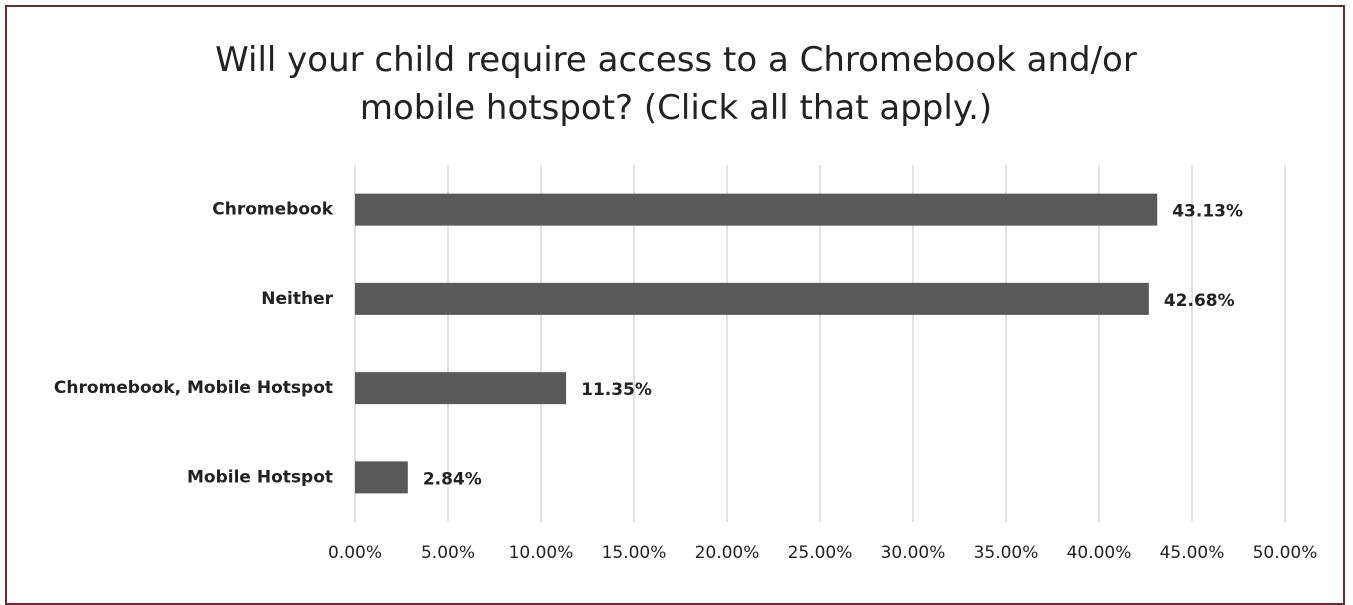  Describe the element at coordinates (913, 553) in the screenshot. I see `x-tick-label: 30.00%` at that location.